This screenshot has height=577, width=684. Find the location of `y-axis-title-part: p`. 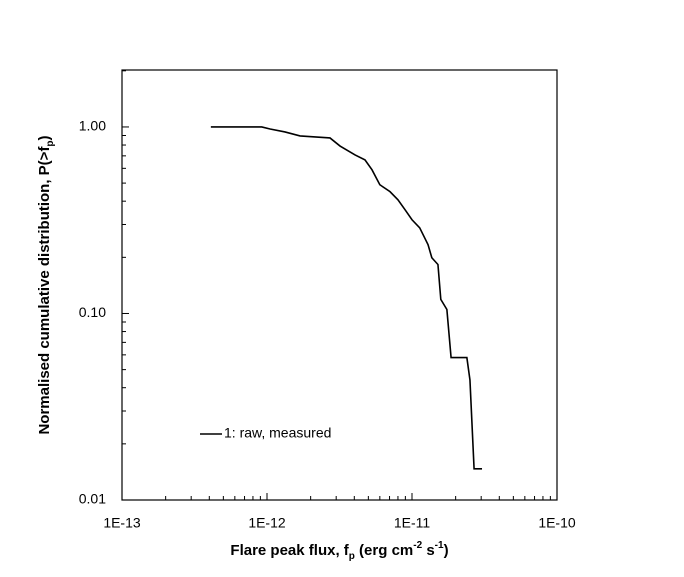

y-axis-title-part: p is located at coordinates (50, 143).